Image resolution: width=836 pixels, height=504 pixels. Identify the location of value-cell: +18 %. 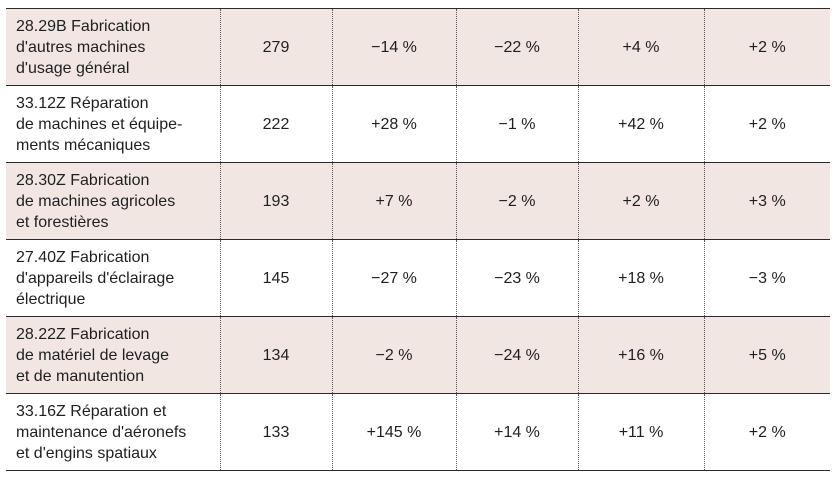
(640, 278).